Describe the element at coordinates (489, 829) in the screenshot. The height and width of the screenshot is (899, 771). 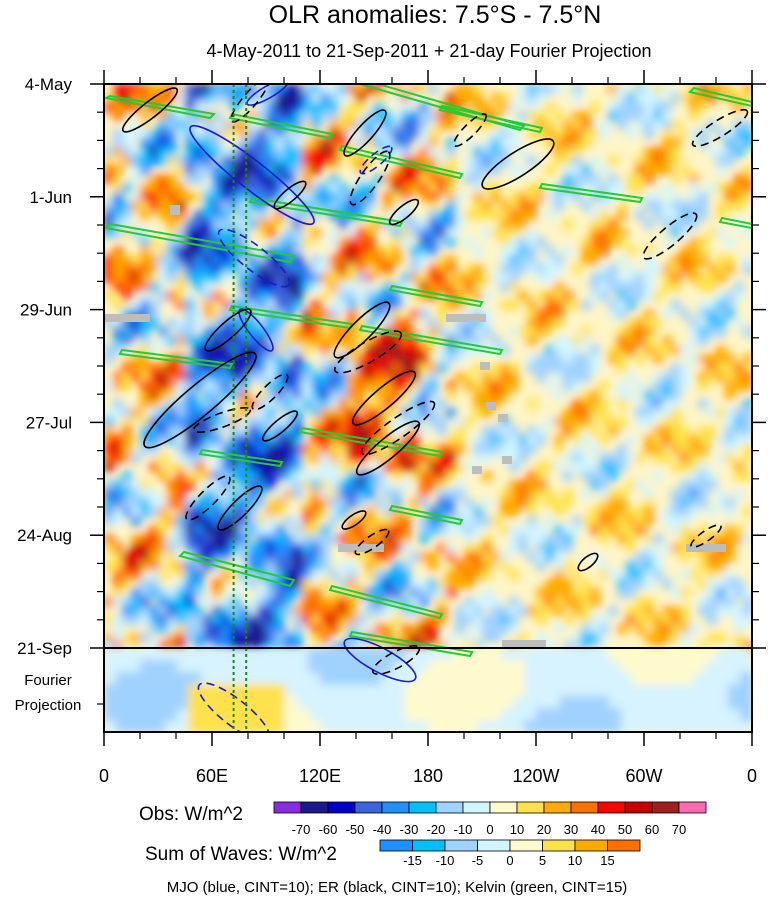
I see `obs-colorbar-label: 0` at that location.